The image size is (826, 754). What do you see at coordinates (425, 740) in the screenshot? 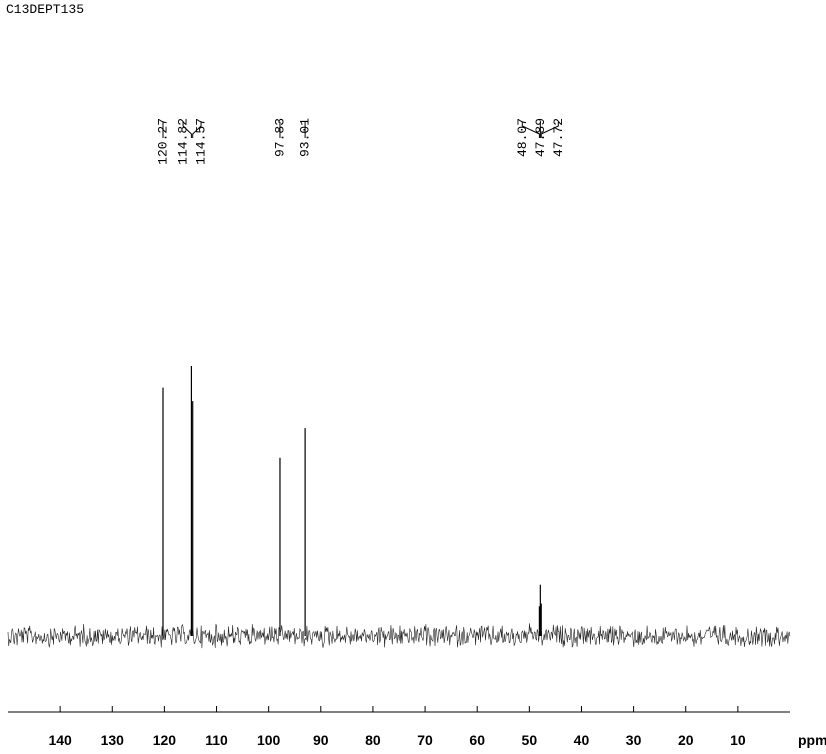
I see `x-tick-label: 70` at bounding box center [425, 740].